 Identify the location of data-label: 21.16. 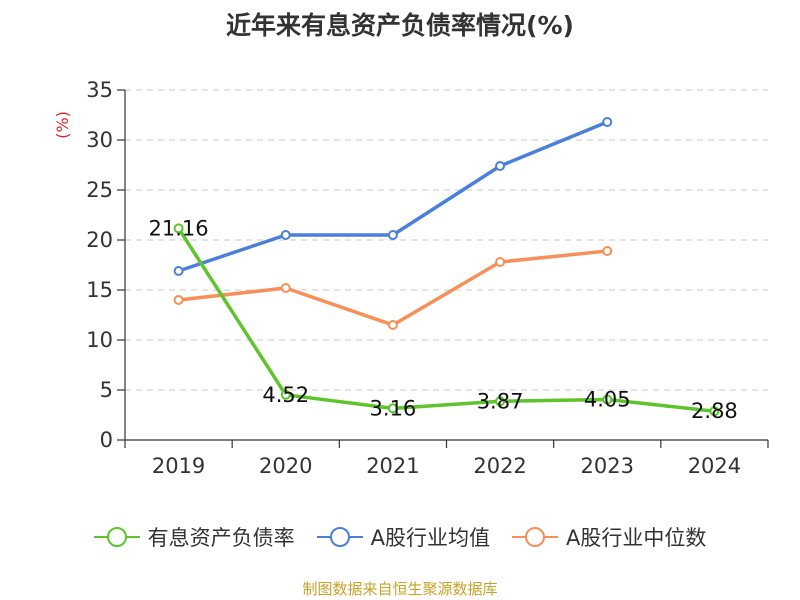
(179, 228).